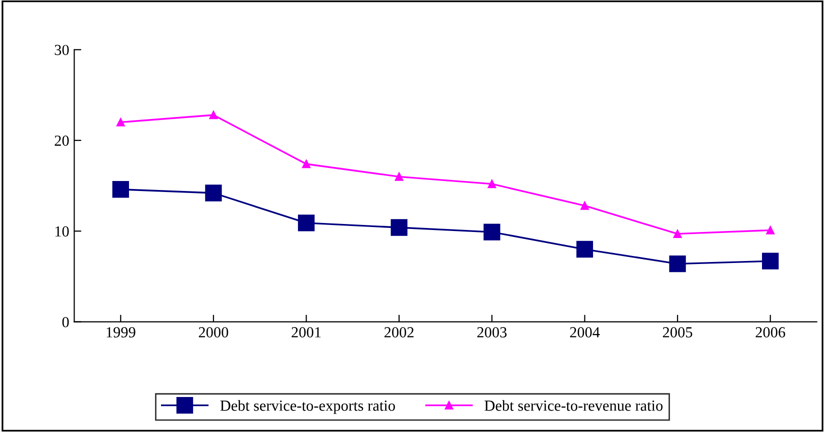 This screenshot has height=432, width=825. I want to click on x-tick-label: 2002, so click(399, 332).